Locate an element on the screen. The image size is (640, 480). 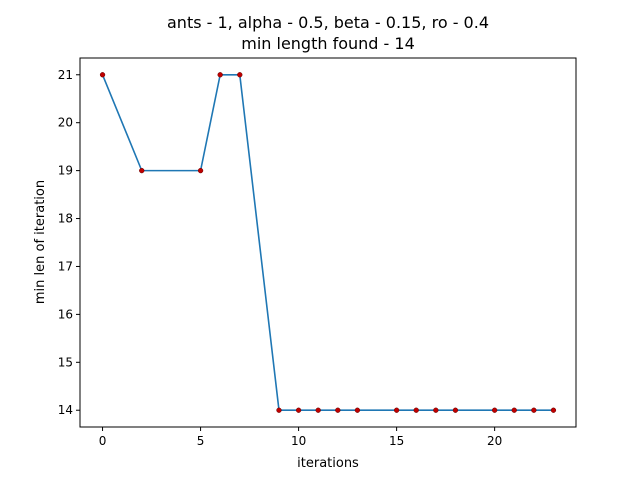
x-tick-label: 0 is located at coordinates (103, 441).